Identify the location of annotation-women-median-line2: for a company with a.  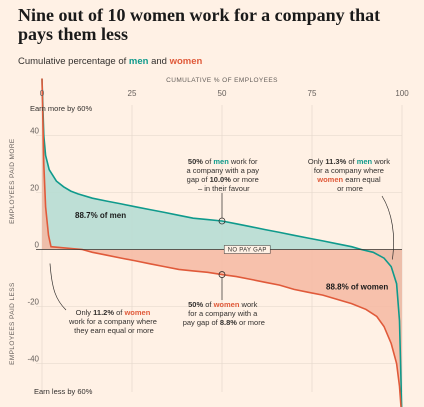
(223, 313).